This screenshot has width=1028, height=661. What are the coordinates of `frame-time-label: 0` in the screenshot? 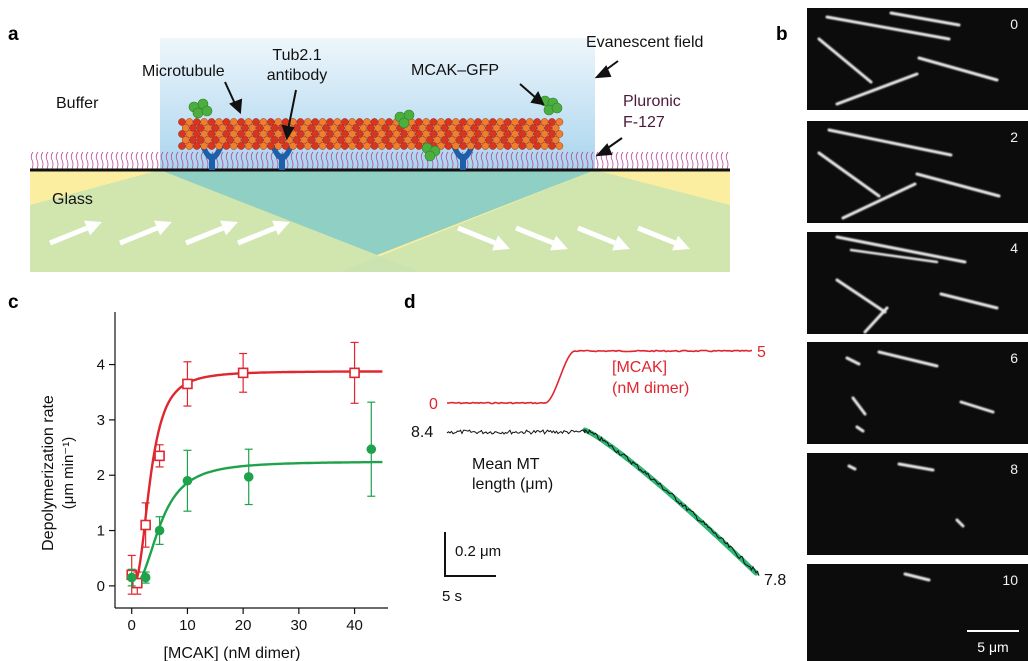 It's located at (1014, 24).